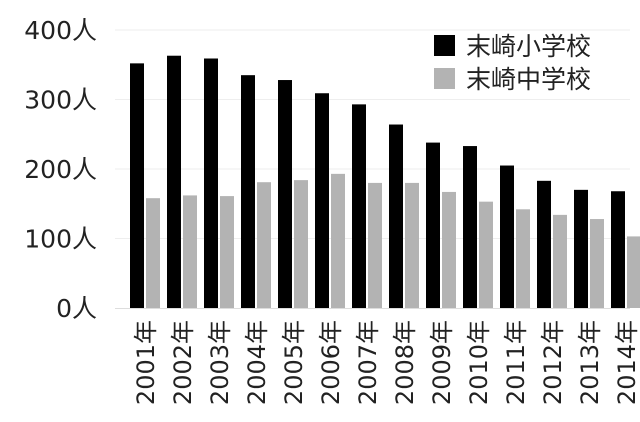 This screenshot has height=422, width=640. I want to click on bar-junior-high-2013年, so click(597, 263).